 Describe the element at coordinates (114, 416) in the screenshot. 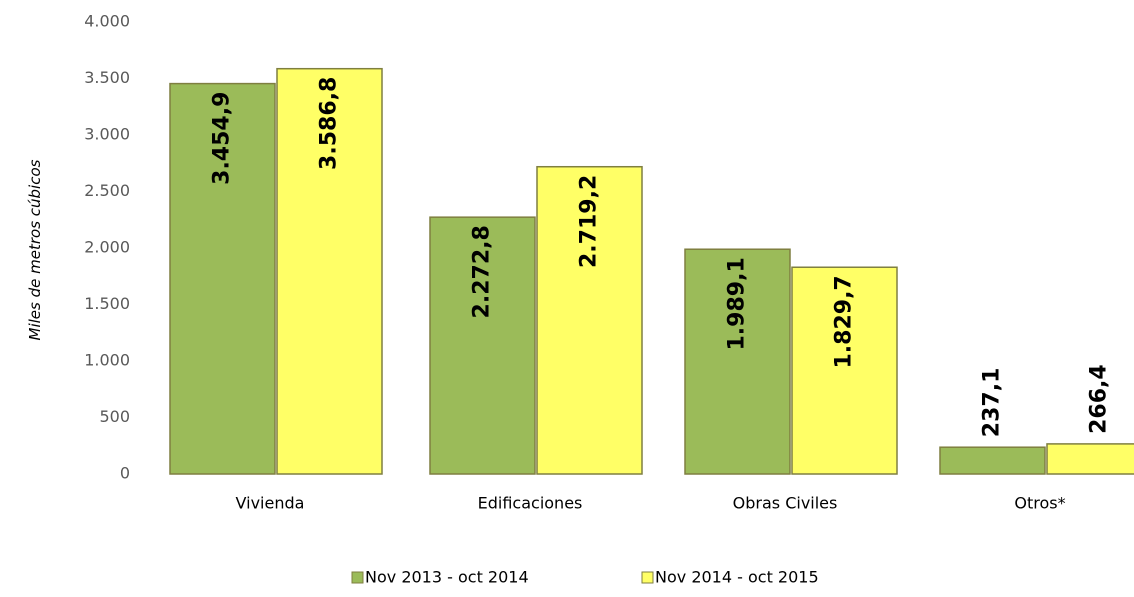

I see `y-tick-label: 500` at that location.